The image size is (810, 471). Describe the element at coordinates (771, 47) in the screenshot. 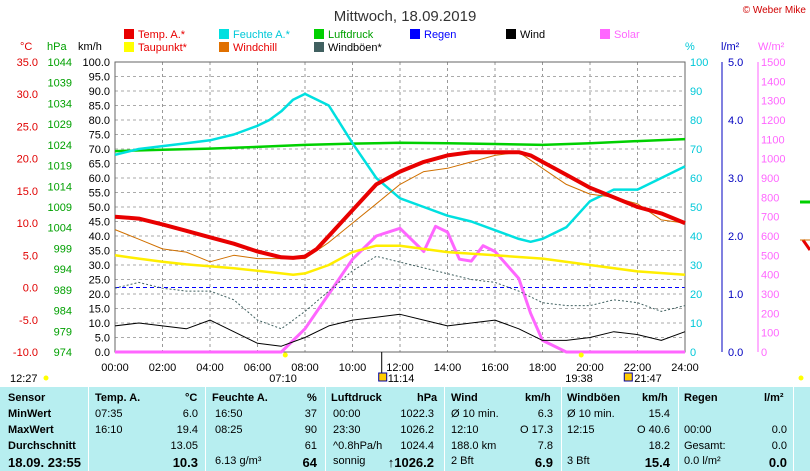

I see `axis-unit-solar: W/m²` at that location.